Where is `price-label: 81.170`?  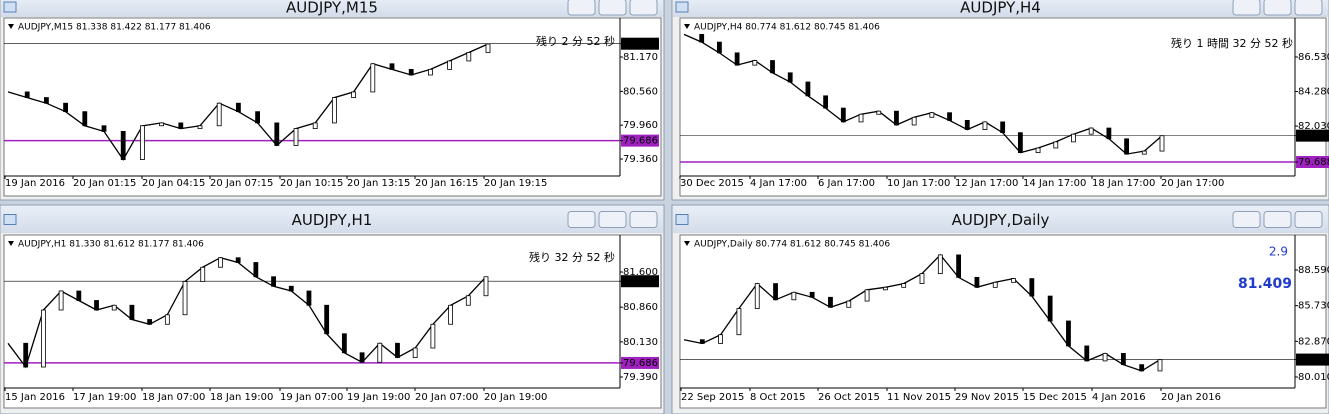 price-label: 81.170 is located at coordinates (640, 57).